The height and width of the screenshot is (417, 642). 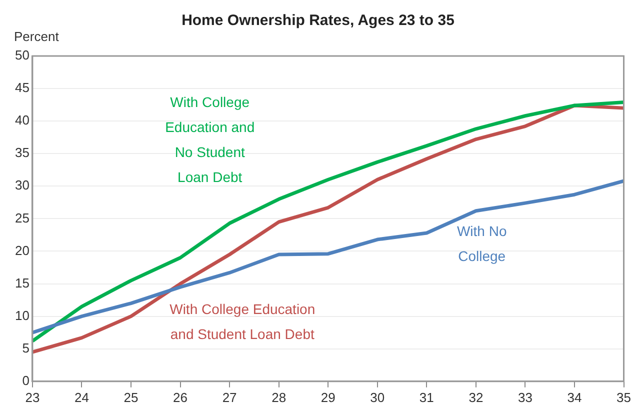 What do you see at coordinates (22, 55) in the screenshot?
I see `y-tick-label: 50` at bounding box center [22, 55].